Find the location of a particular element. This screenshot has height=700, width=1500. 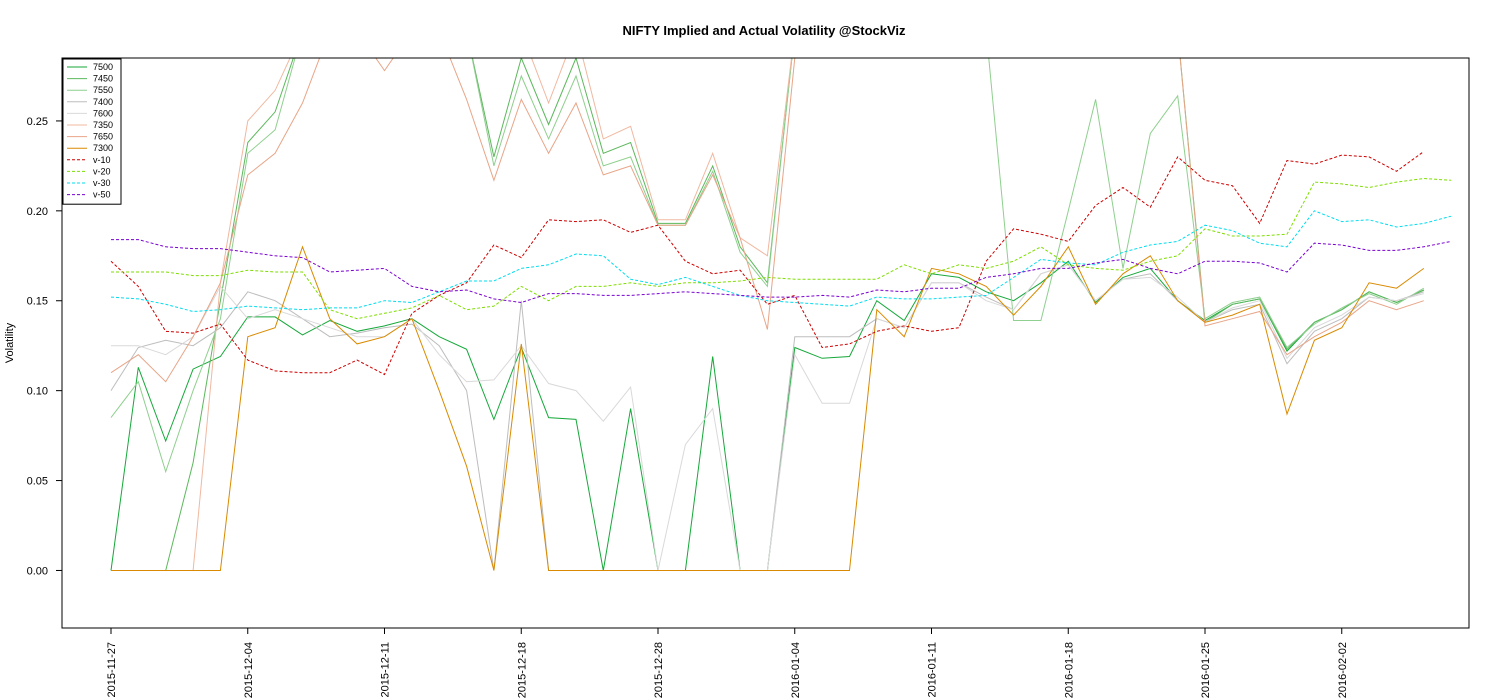

legend-entry-label: 7550 is located at coordinates (103, 90).